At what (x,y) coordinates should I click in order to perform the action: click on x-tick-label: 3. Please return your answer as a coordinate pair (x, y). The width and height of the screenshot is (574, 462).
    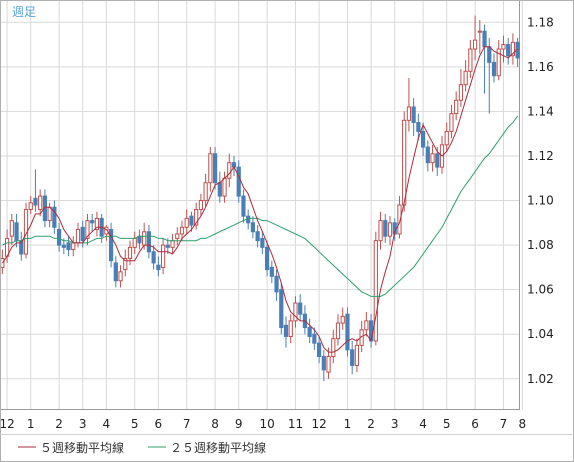
    Looking at the image, I should click on (83, 424).